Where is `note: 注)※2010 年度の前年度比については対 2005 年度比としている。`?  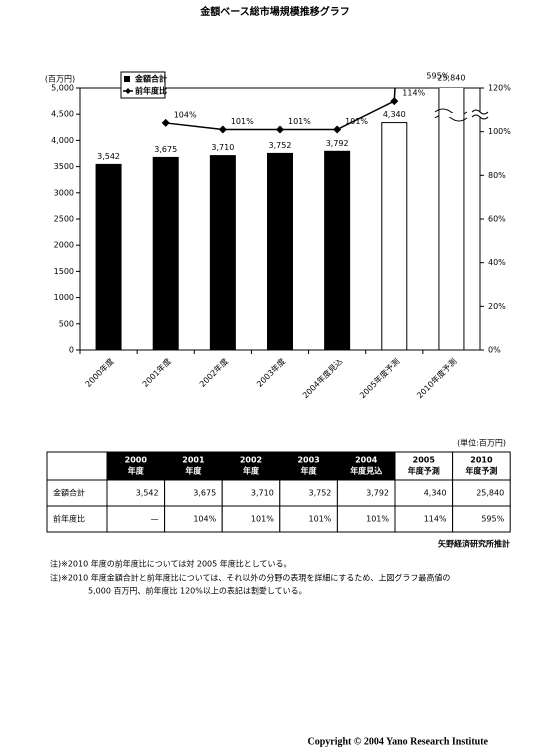
note: 注)※2010 年度の前年度比については対 2005 年度比としている。 is located at coordinates (171, 564).